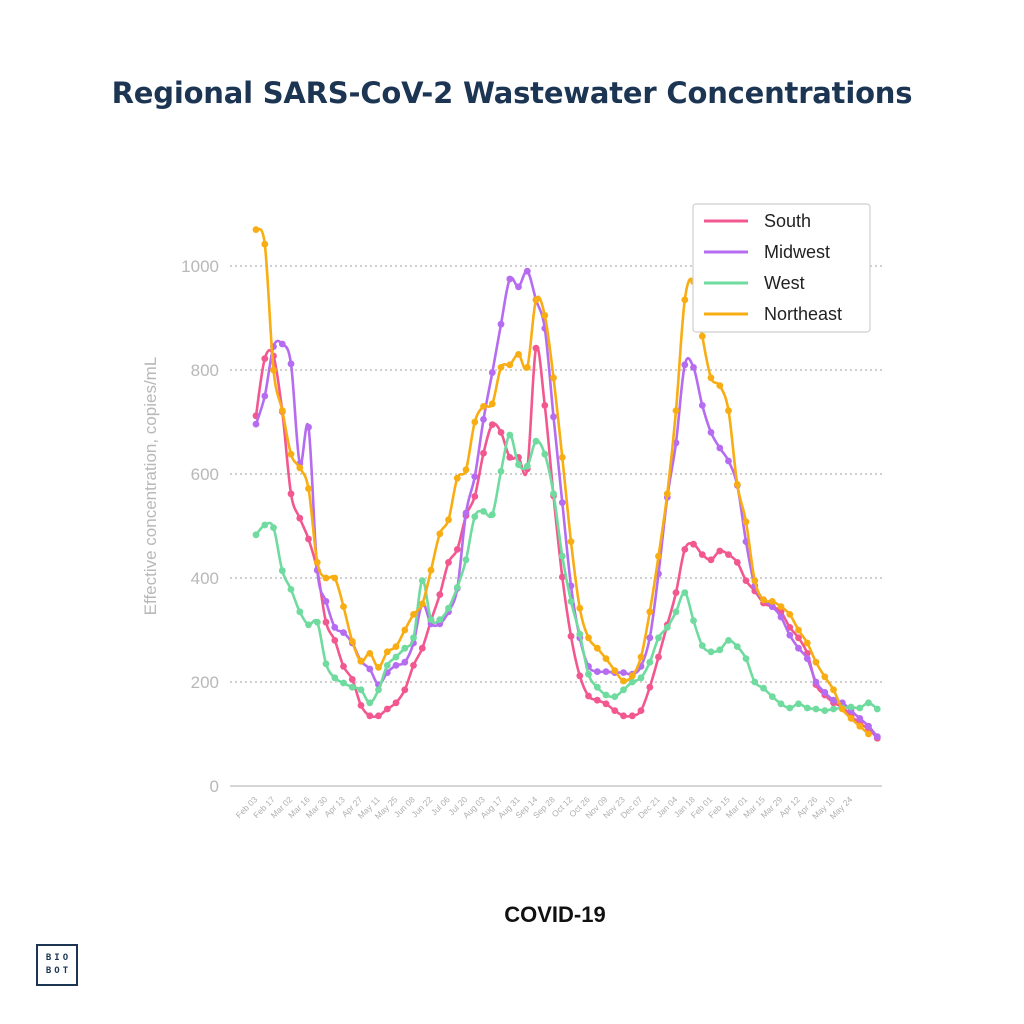 Image resolution: width=1024 pixels, height=1024 pixels. I want to click on legend-item-midwest: Midwest, so click(767, 252).